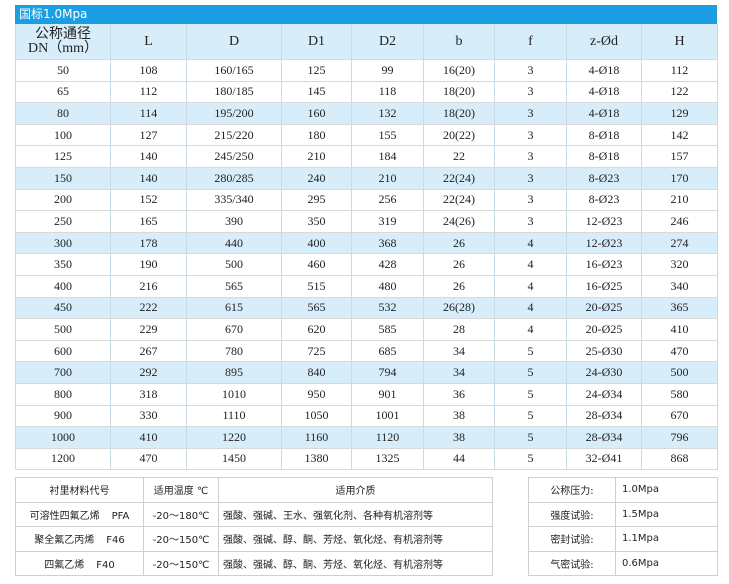 Image resolution: width=729 pixels, height=584 pixels. What do you see at coordinates (63, 178) in the screenshot?
I see `data-cell: 150` at bounding box center [63, 178].